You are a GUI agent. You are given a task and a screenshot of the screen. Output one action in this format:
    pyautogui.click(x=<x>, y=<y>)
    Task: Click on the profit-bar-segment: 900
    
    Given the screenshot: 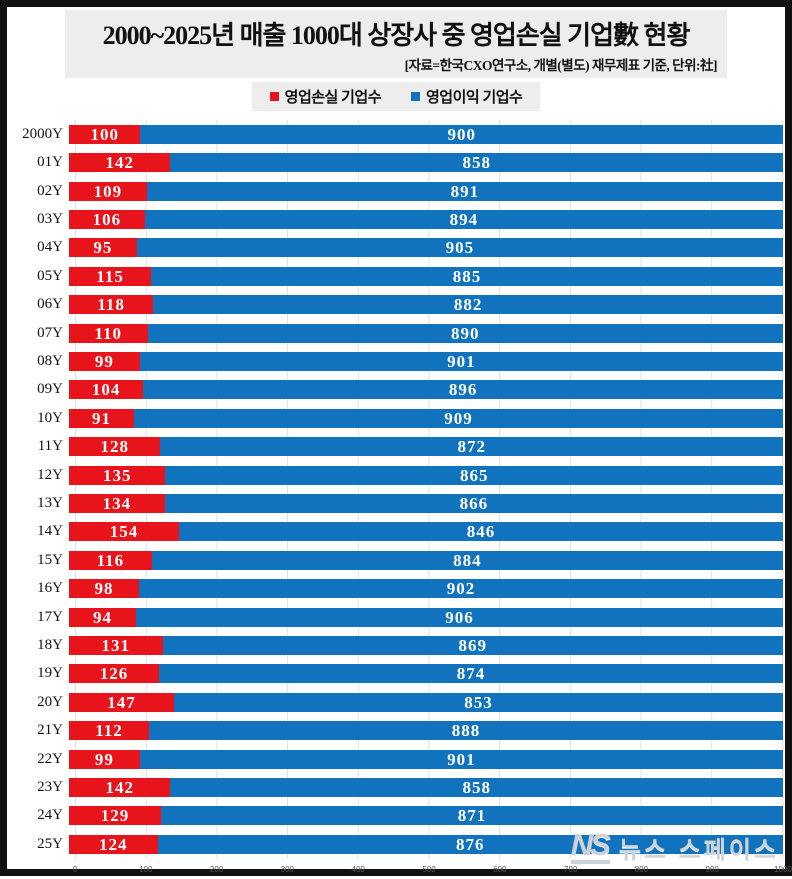 What is the action you would take?
    pyautogui.click(x=461, y=134)
    